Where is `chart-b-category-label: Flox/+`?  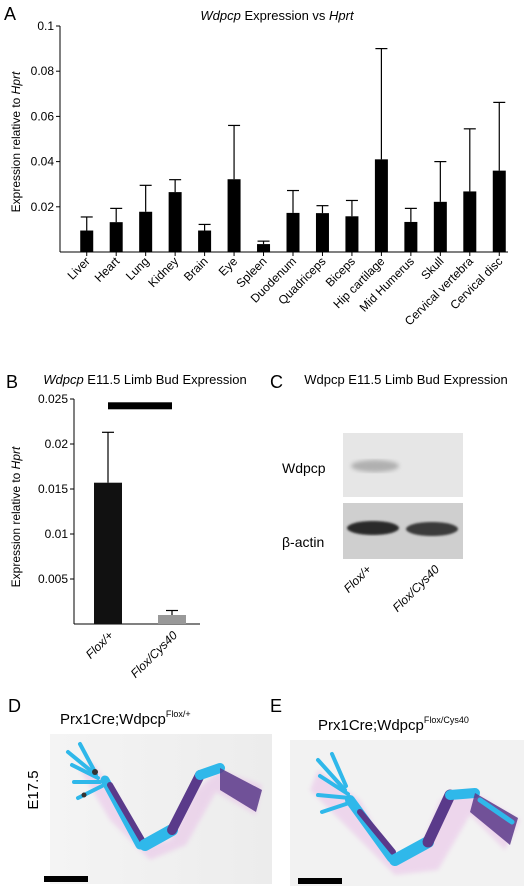
chart-b-category-label: Flox/+ is located at coordinates (99, 644).